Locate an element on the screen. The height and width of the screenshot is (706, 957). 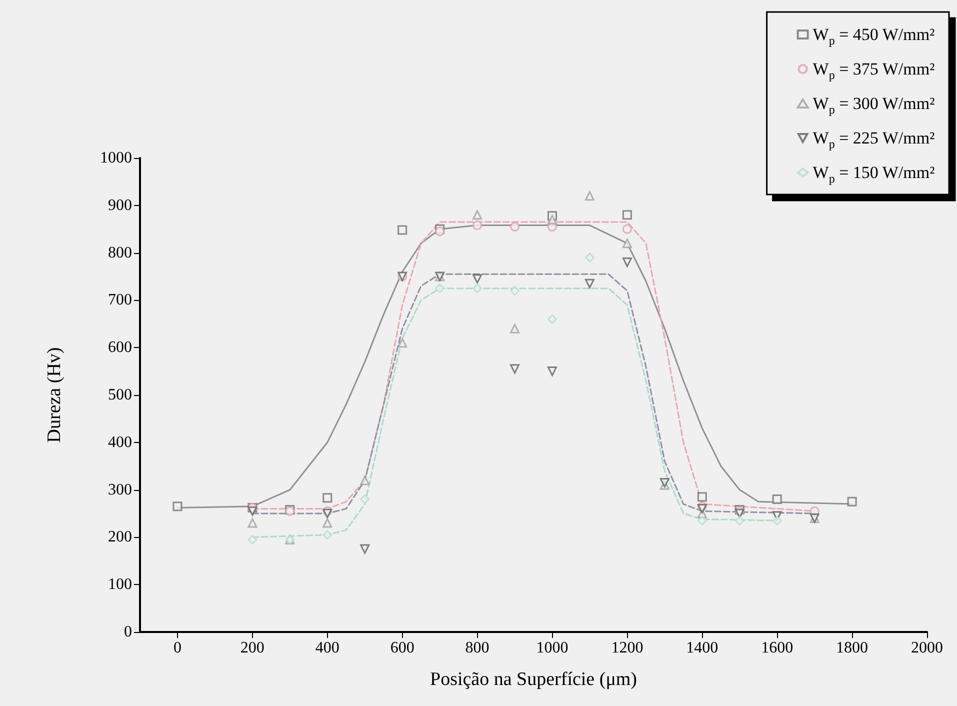
y-tick-label: 0 is located at coordinates (128, 632).